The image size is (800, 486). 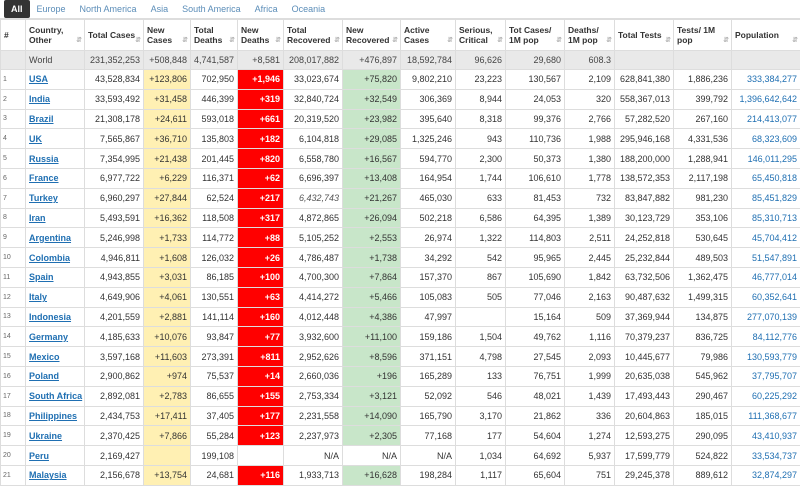 I want to click on population-link: 60,225,292, so click(x=774, y=396).